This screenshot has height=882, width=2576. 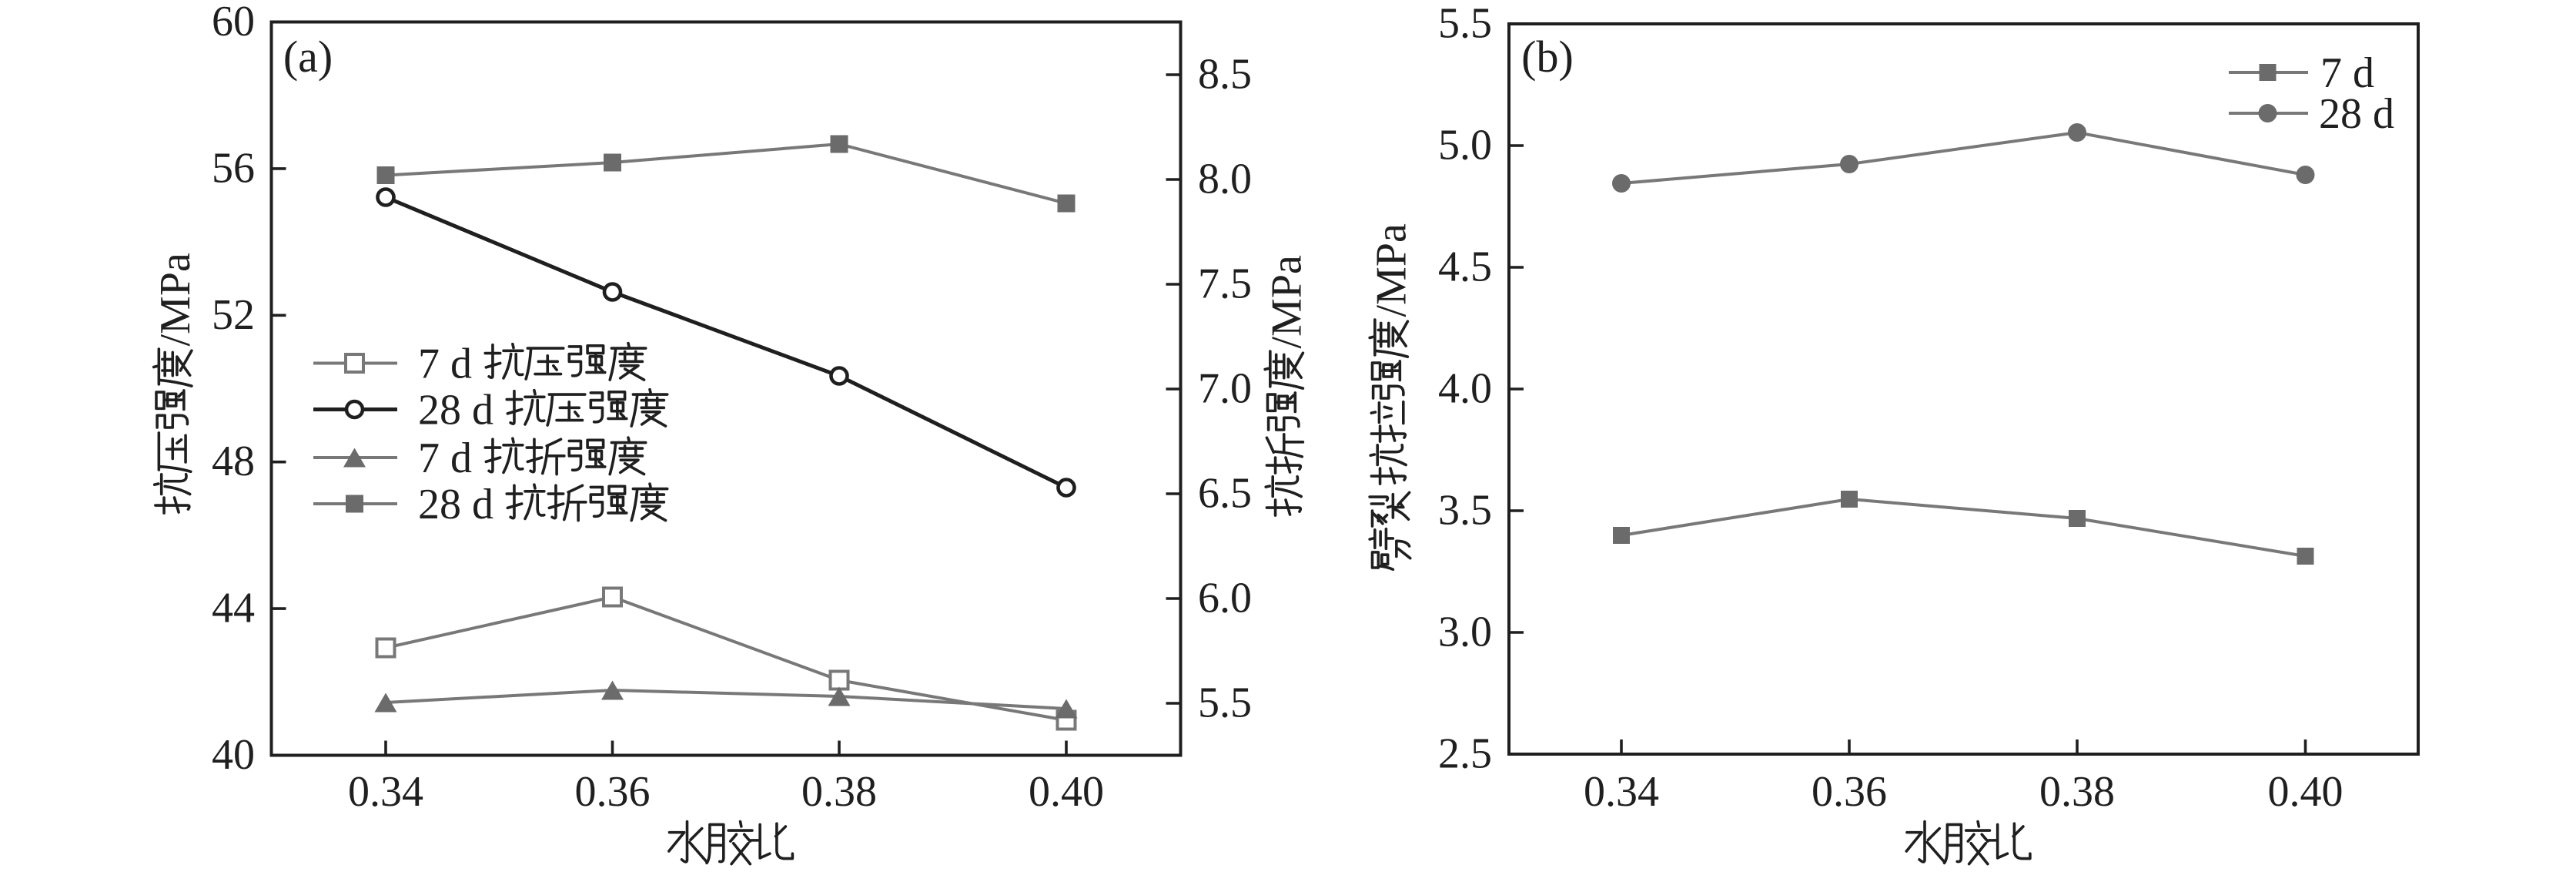 I want to click on svg-text: (b), so click(x=1548, y=57).